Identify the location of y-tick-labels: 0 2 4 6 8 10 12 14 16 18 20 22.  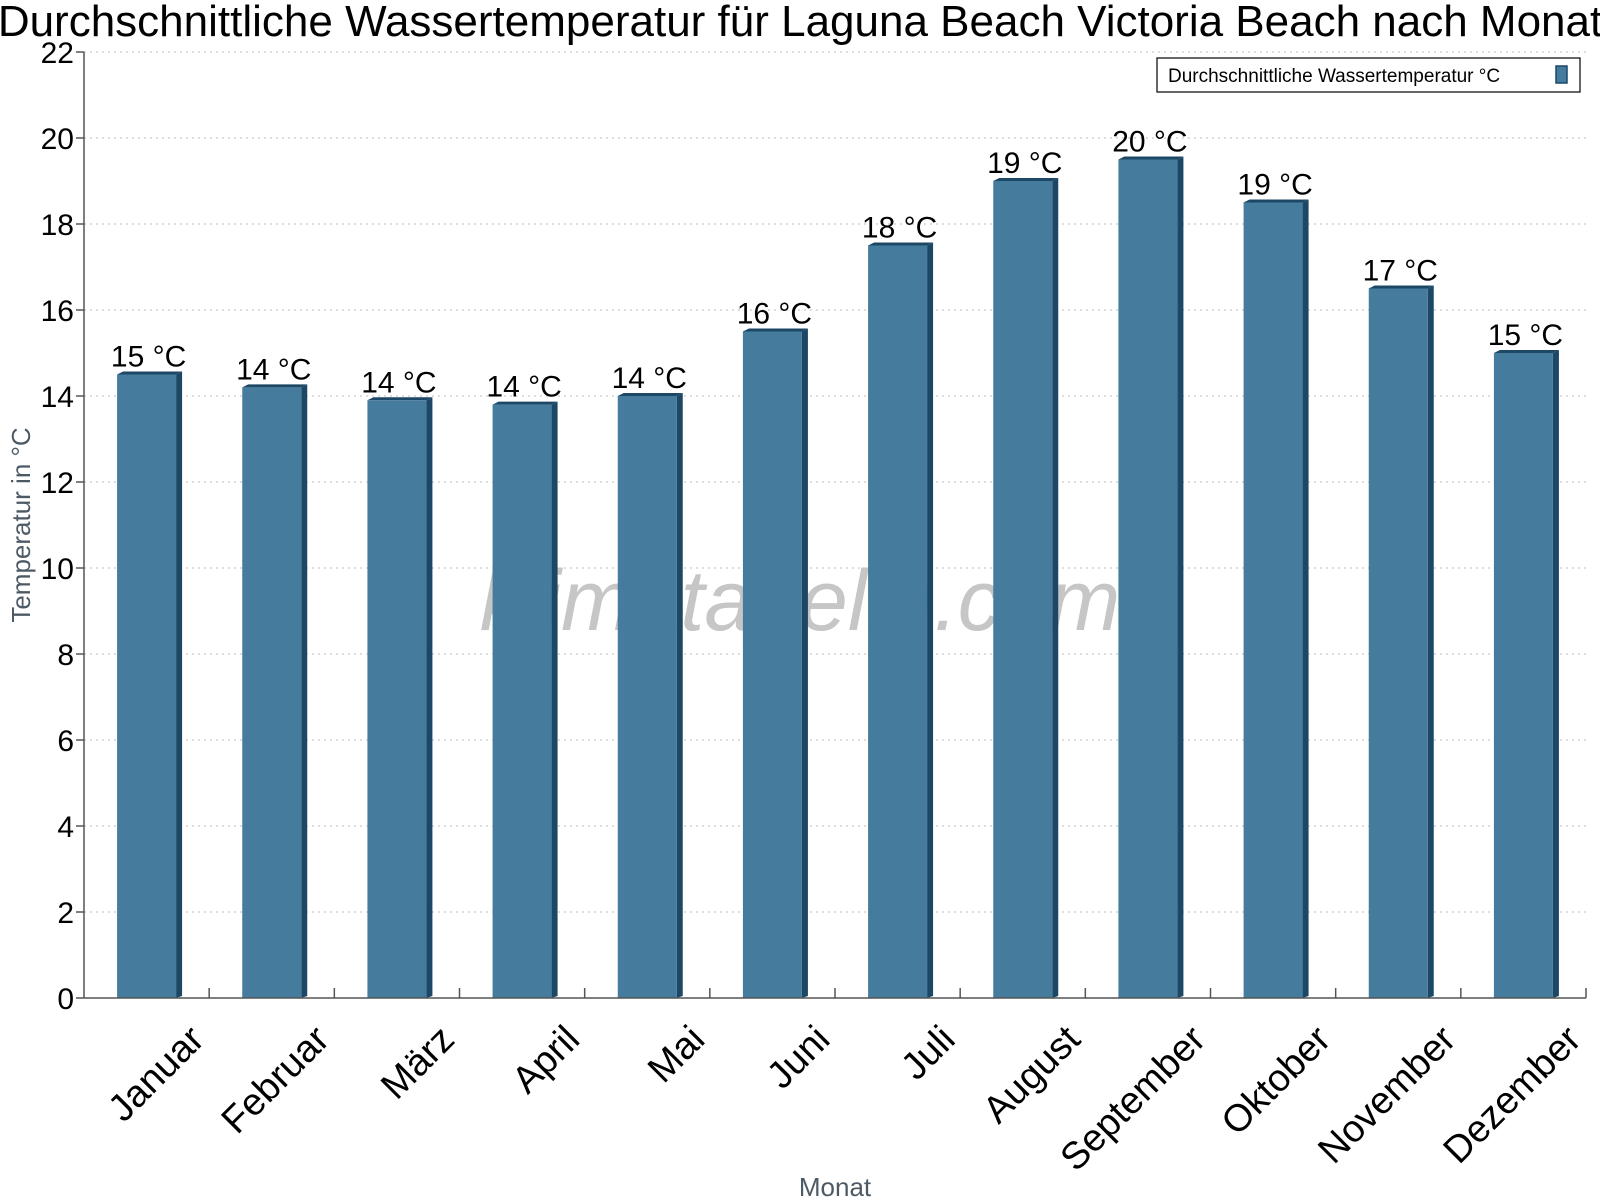
(62, 526).